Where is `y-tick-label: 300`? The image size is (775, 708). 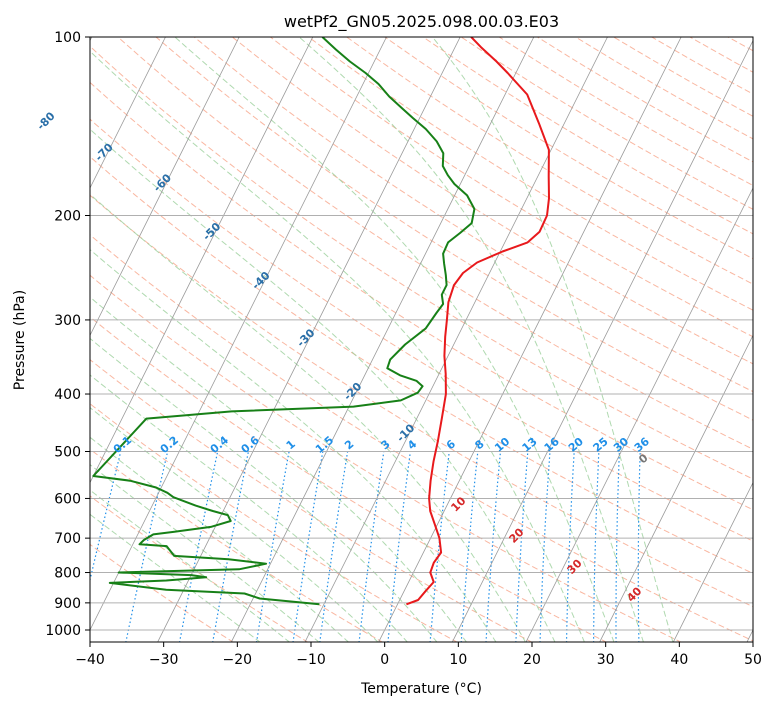 y-tick-label: 300 is located at coordinates (67, 321).